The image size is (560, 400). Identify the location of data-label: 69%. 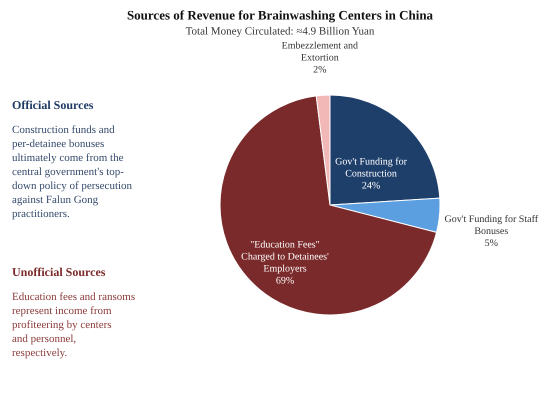
(285, 281).